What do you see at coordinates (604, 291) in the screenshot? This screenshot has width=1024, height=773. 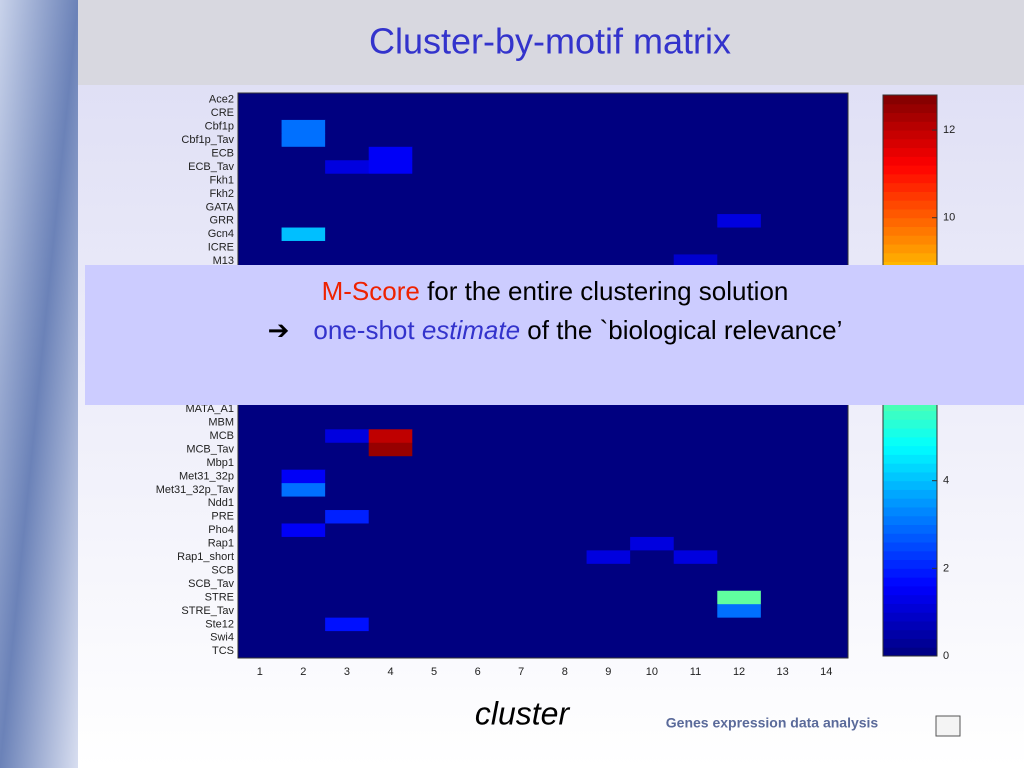 I see `callout-text: for the entire clustering solution` at bounding box center [604, 291].